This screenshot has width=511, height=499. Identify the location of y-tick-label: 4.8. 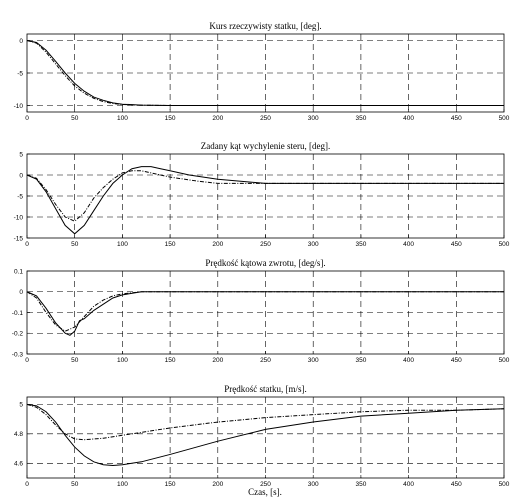
(18, 434).